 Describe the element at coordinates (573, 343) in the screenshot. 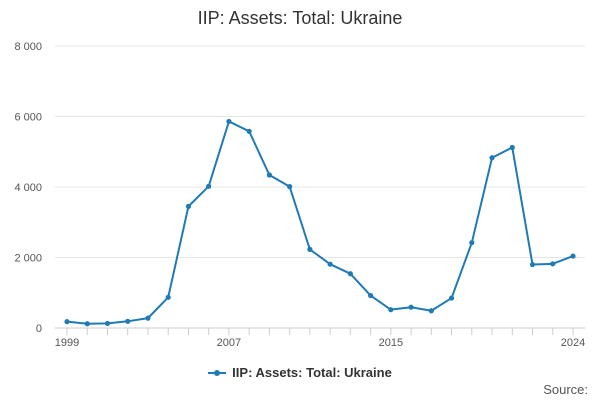

I see `x-tick-label: 2024` at that location.